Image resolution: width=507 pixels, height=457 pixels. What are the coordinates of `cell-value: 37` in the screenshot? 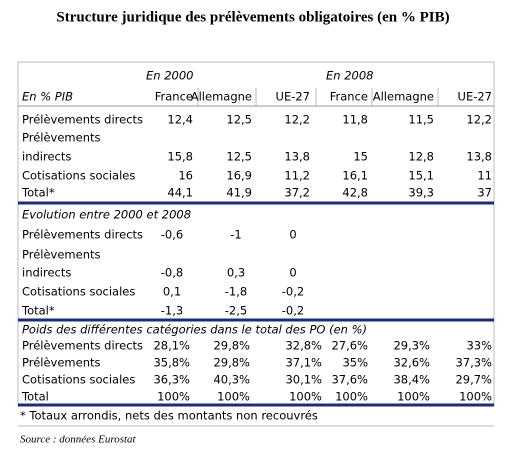 It's located at (484, 193).